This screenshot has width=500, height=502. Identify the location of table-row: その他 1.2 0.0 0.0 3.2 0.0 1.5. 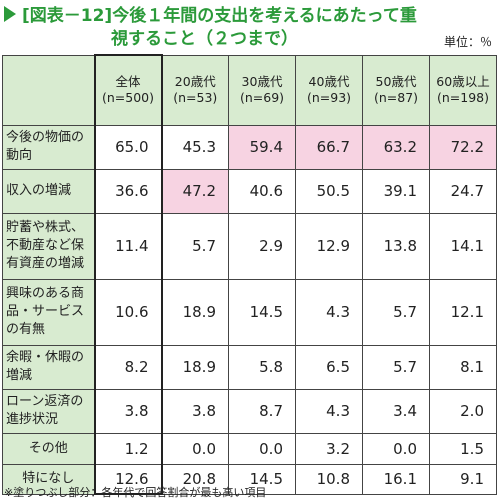
(249, 448).